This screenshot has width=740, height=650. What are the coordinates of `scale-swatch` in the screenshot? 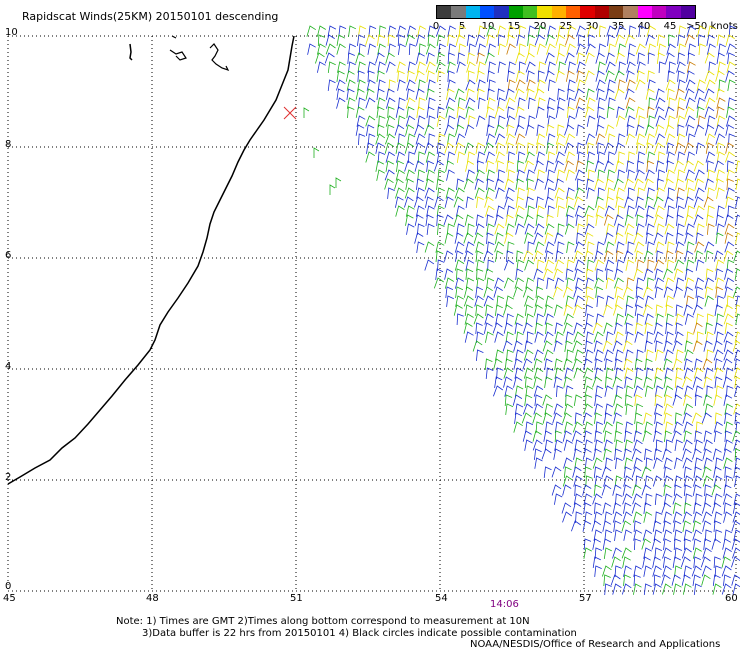 It's located at (515, 12).